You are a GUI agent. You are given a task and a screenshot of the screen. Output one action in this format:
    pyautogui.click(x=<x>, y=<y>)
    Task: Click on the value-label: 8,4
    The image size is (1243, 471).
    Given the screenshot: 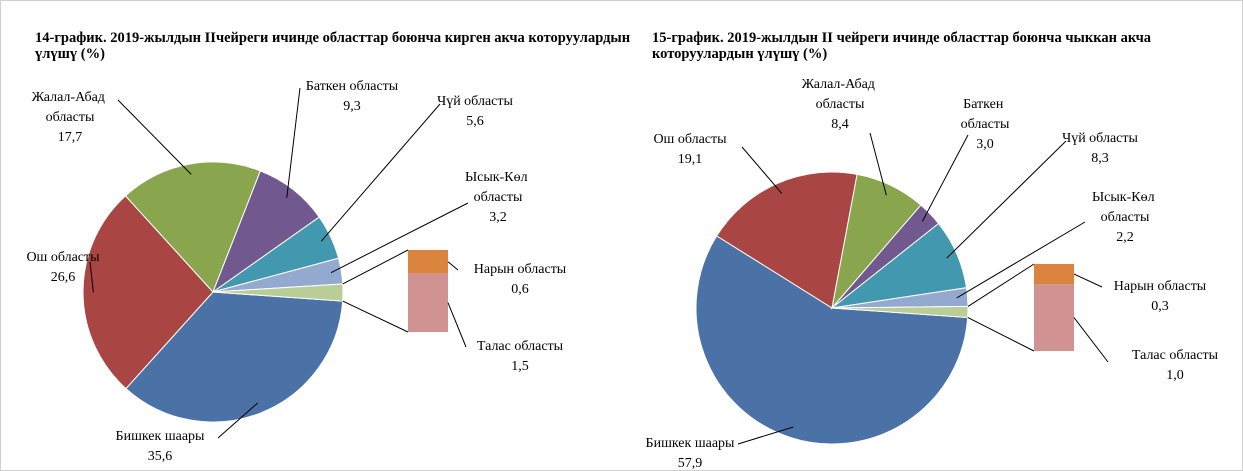 What is the action you would take?
    pyautogui.click(x=840, y=124)
    